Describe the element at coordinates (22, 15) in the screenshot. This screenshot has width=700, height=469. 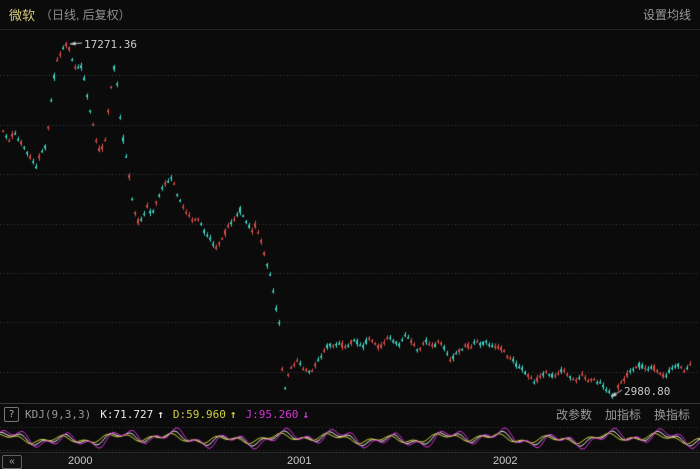
I see `stock-name: 微软` at that location.